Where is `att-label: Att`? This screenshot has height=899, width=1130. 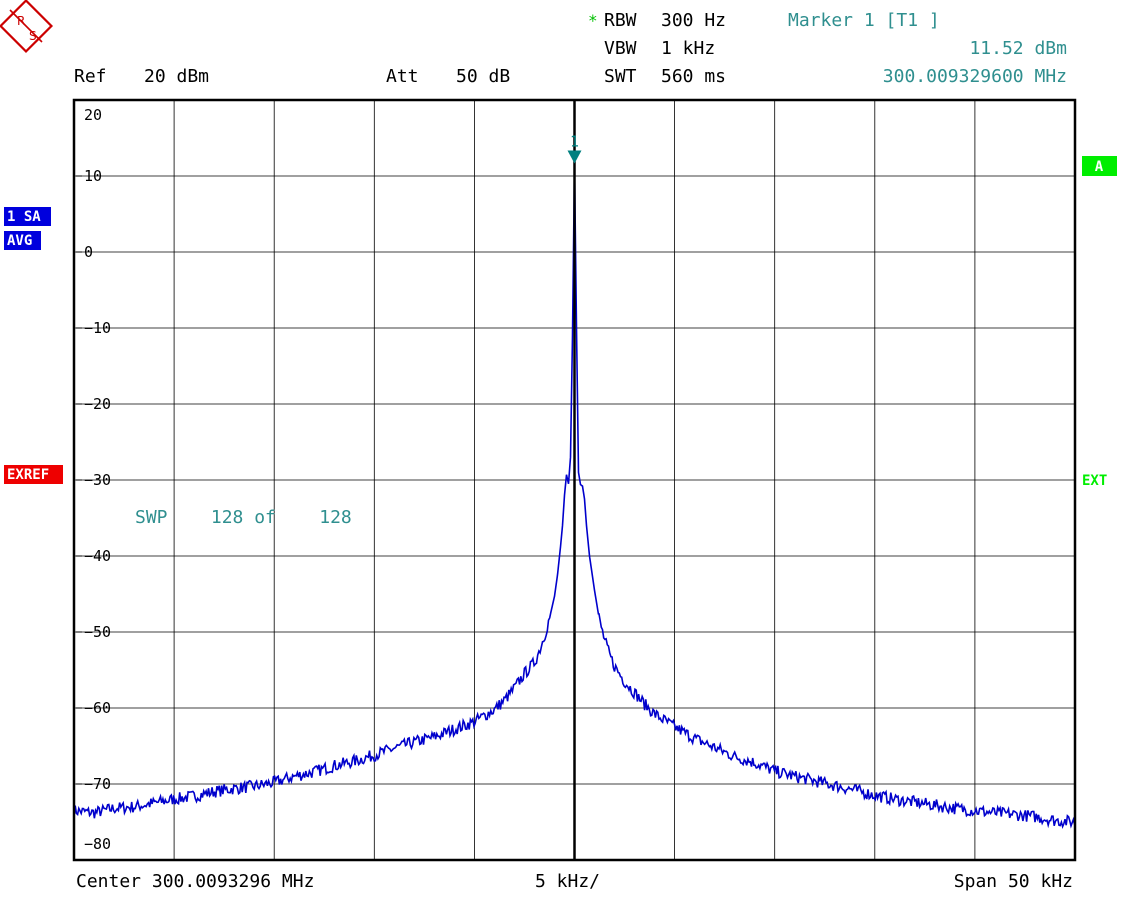 att-label: Att is located at coordinates (402, 76).